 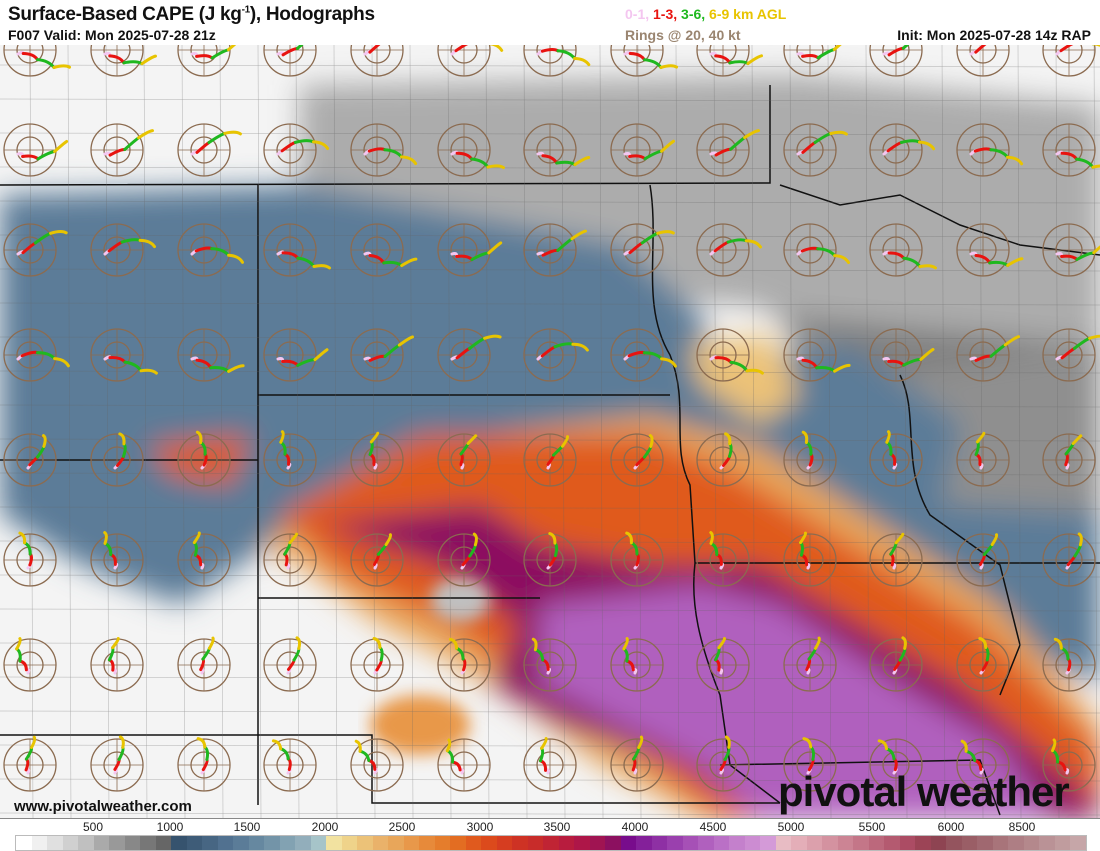 I want to click on colorbar-label: 1500, so click(x=247, y=827).